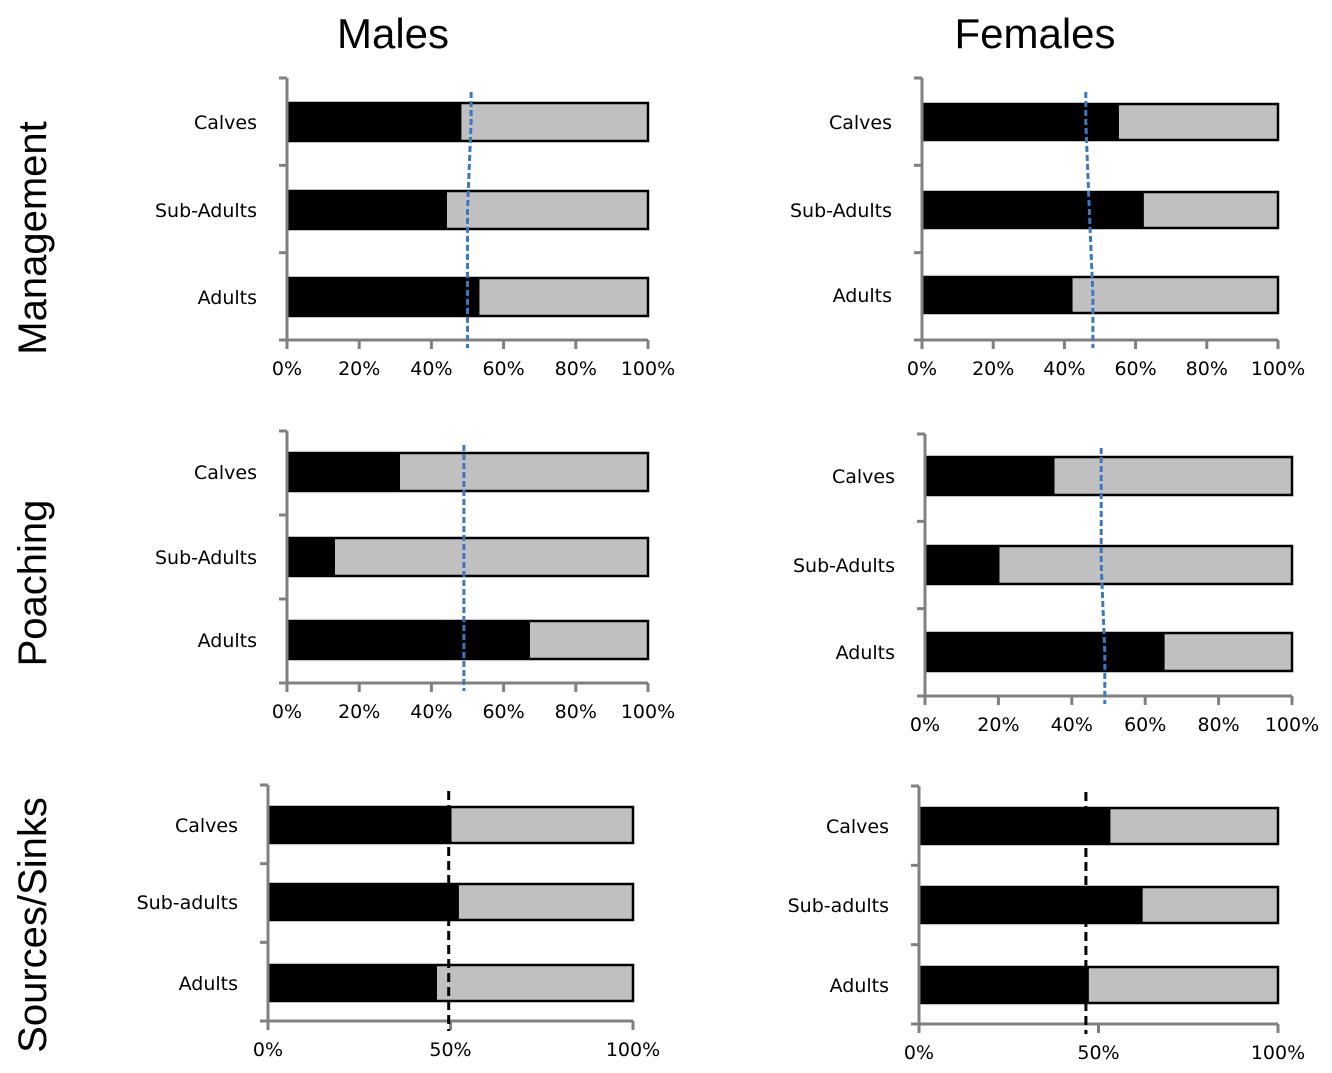 This screenshot has width=1332, height=1073. I want to click on column-title-males: Males, so click(393, 33).